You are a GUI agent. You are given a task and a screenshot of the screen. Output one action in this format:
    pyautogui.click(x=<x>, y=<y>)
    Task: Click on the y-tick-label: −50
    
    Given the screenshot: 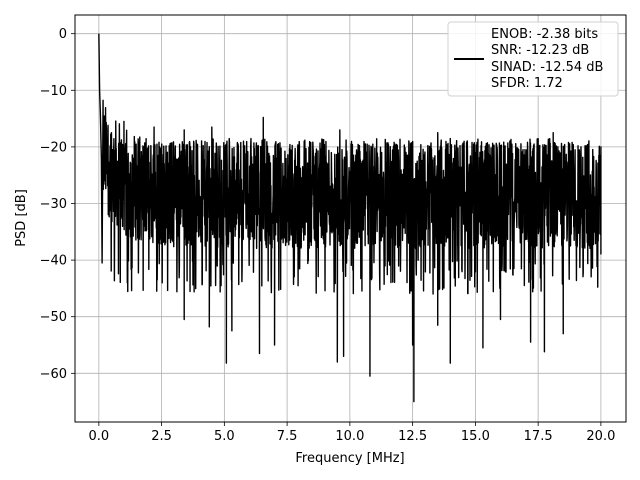 What is the action you would take?
    pyautogui.click(x=53, y=317)
    